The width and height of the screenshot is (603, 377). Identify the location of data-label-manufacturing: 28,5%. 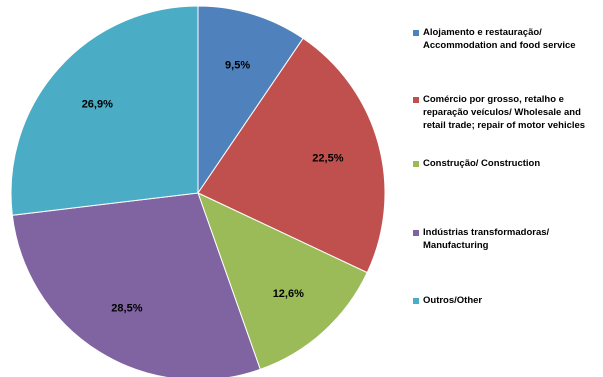
(126, 308).